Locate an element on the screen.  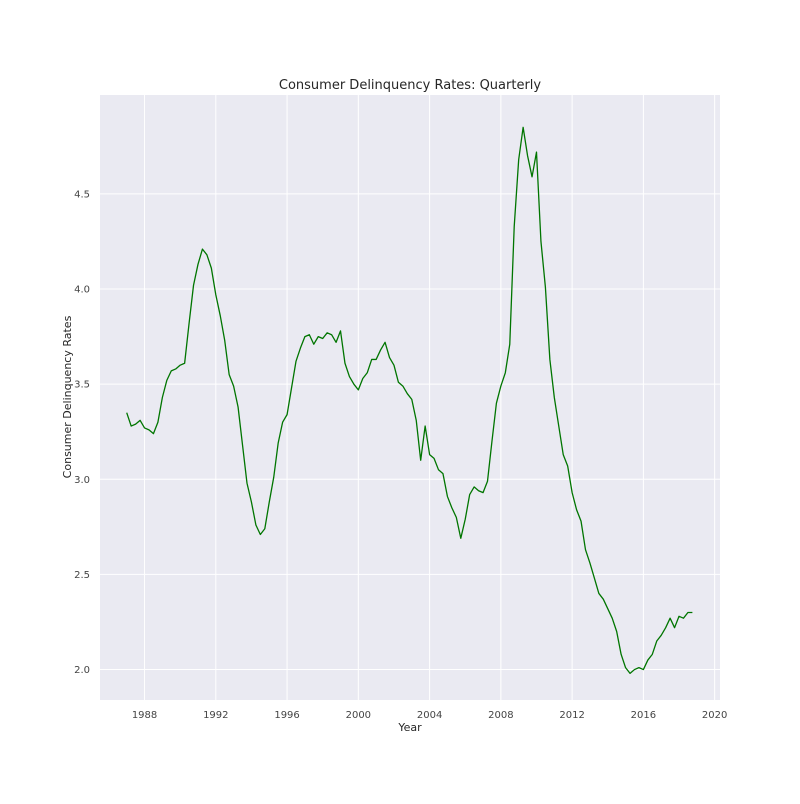
y-tick-label: 4.5 is located at coordinates (82, 194).